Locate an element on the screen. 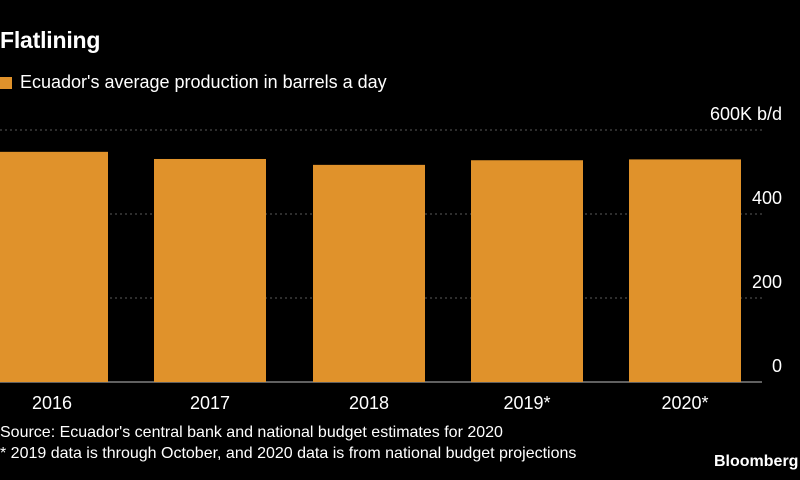 This screenshot has width=800, height=480. y-tick-labels: 0 200 400 600K b/d is located at coordinates (746, 240).